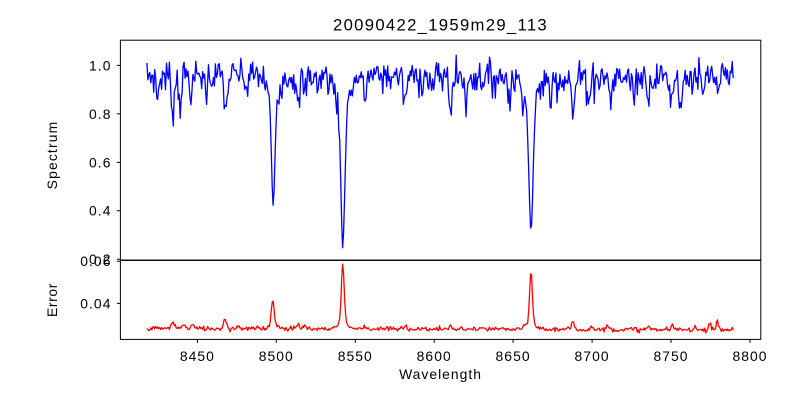 This screenshot has height=405, width=800. Describe the element at coordinates (440, 25) in the screenshot. I see `svg-text: 20090422_1959m29_113` at that location.